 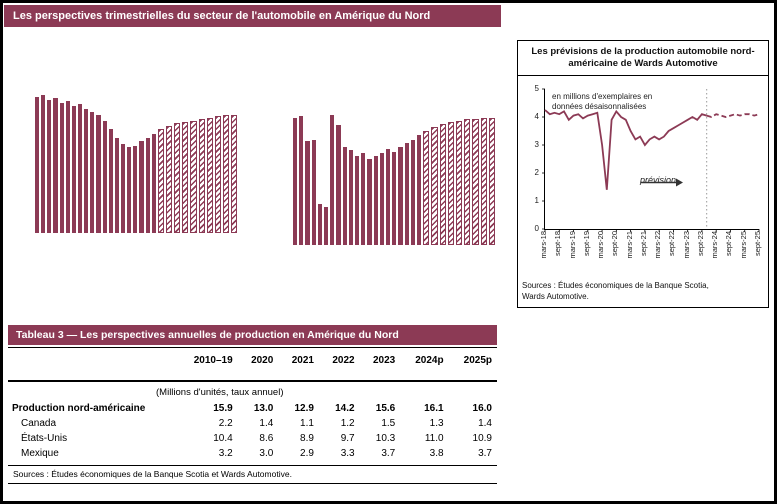 I want to click on col-header-2010-19: 2010–19, so click(x=207, y=365).